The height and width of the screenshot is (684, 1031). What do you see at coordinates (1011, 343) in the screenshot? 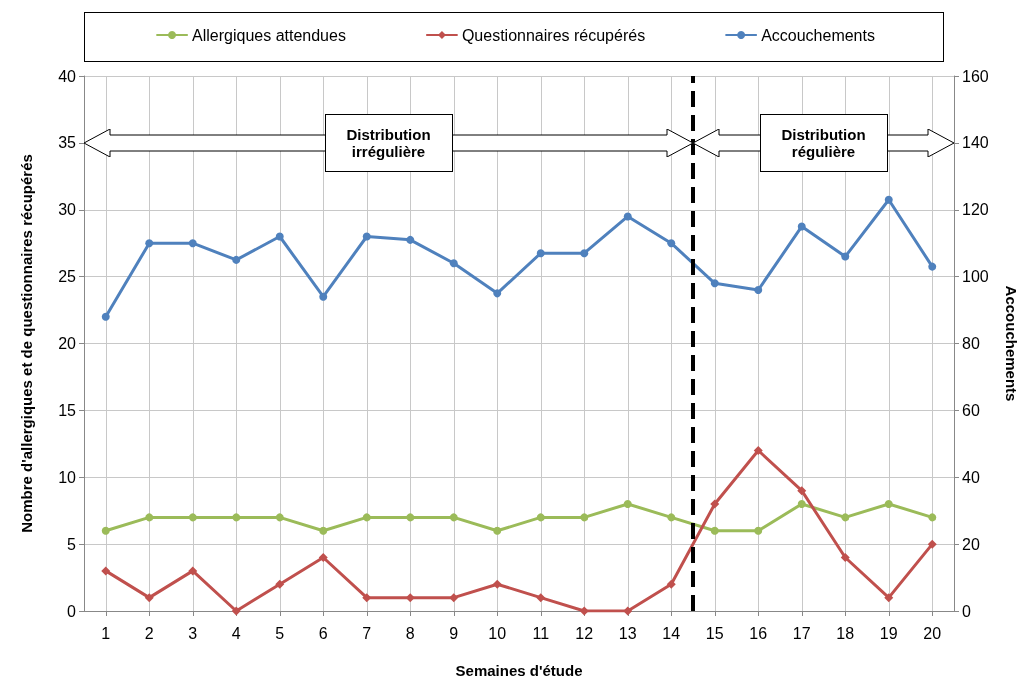
I see `y2-axis-title: Accouchements` at bounding box center [1011, 343].